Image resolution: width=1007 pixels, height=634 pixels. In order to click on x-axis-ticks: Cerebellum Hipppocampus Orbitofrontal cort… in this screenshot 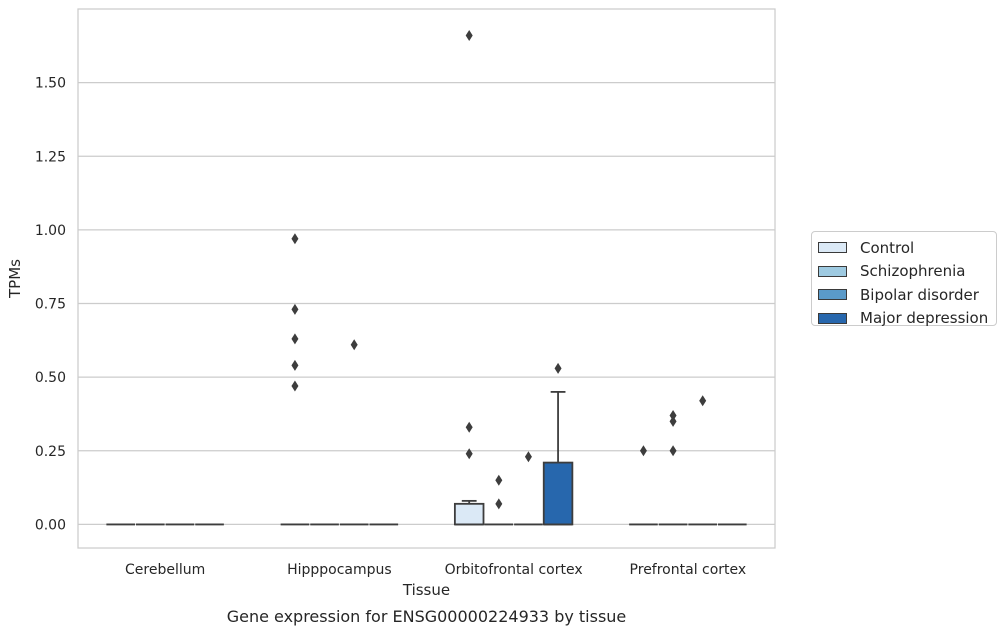, I will do `click(435, 570)`.